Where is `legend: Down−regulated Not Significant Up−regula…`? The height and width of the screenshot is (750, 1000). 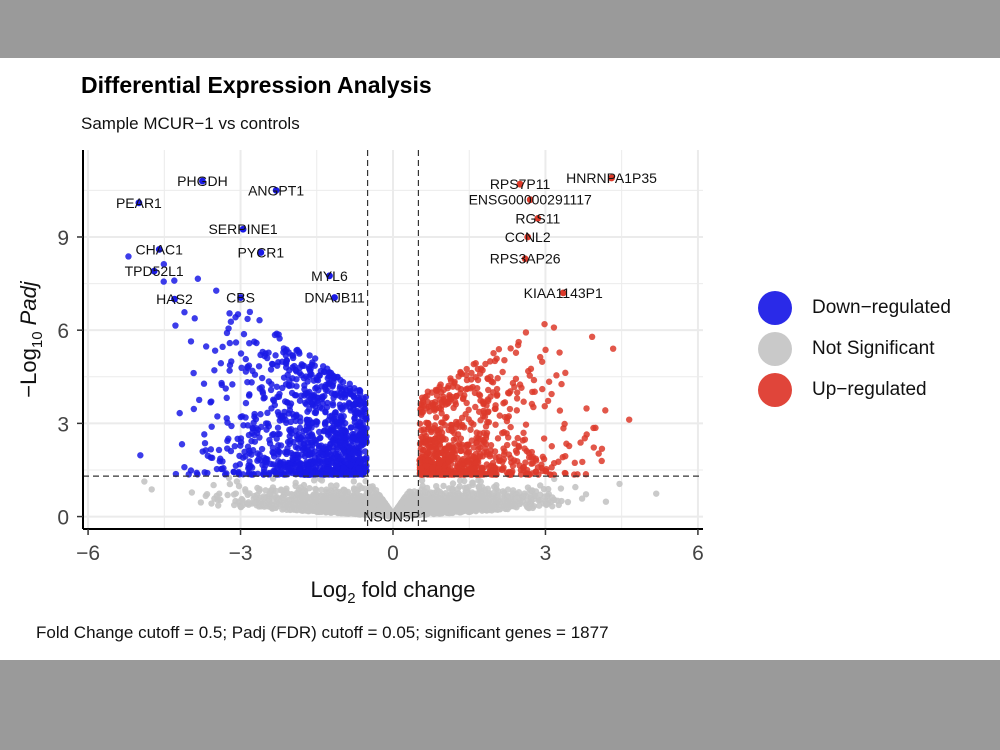 legend: Down−regulated Not Significant Up−regula… is located at coordinates (873, 349).